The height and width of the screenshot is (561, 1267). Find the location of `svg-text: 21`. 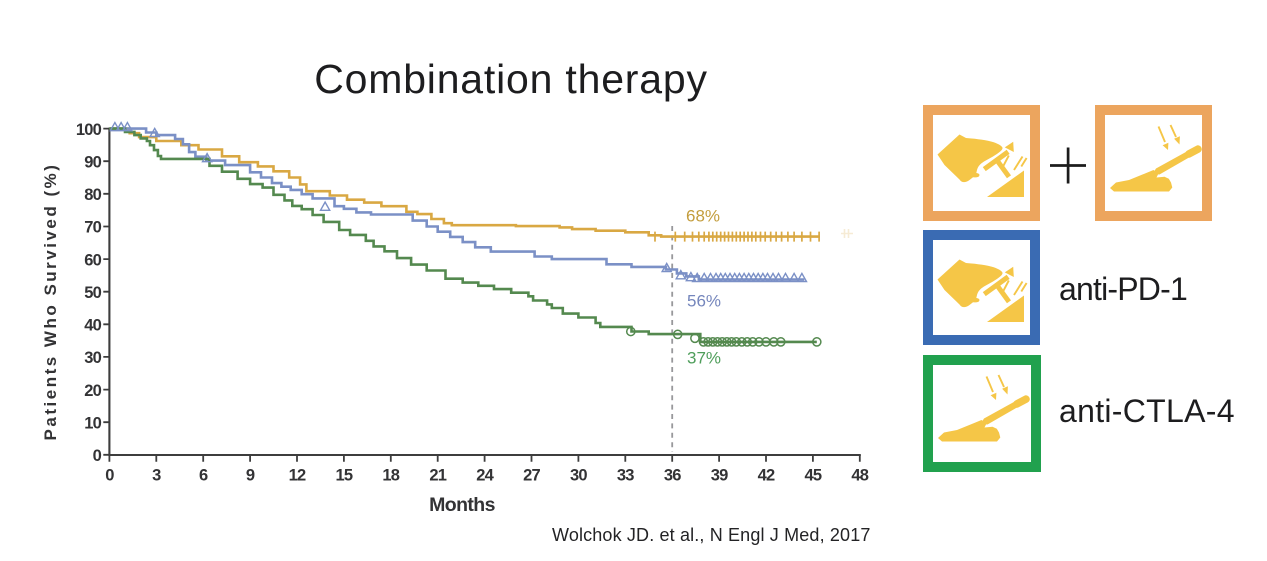

svg-text: 21 is located at coordinates (437, 476).